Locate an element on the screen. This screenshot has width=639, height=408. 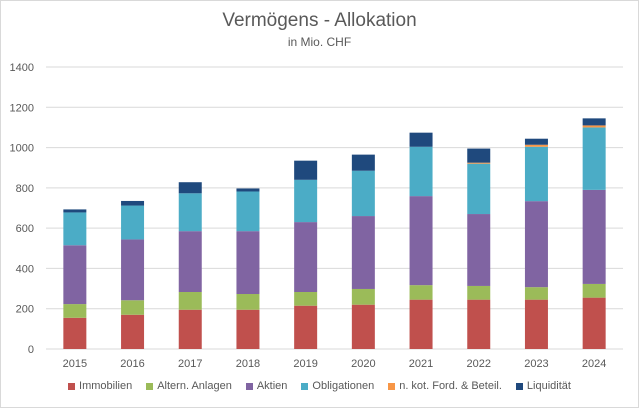
y-tick-label: 400 is located at coordinates (25, 269).